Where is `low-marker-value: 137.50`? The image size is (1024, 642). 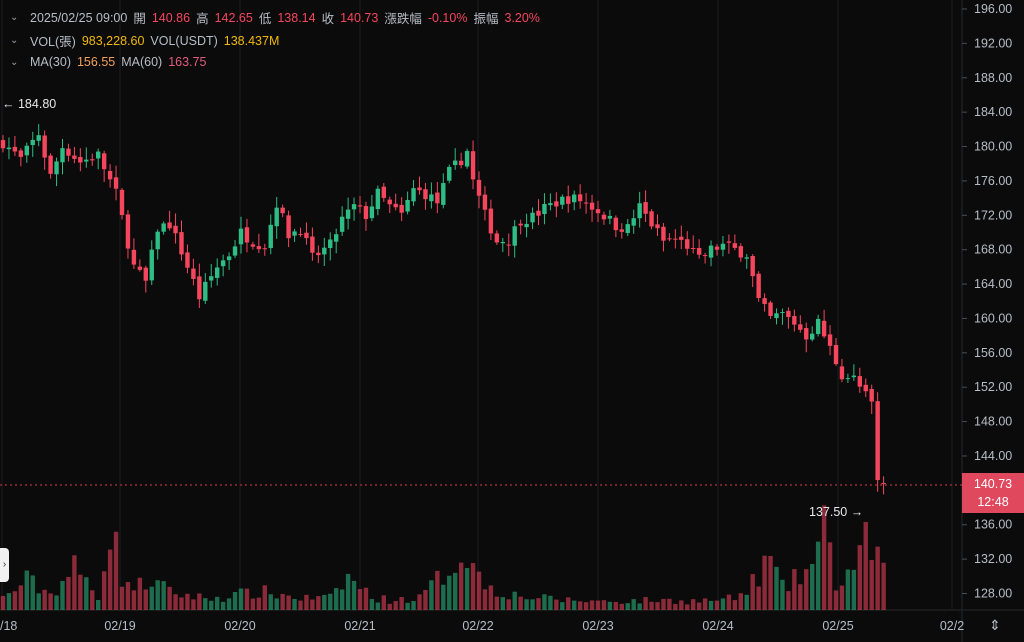
low-marker-value: 137.50 is located at coordinates (828, 512).